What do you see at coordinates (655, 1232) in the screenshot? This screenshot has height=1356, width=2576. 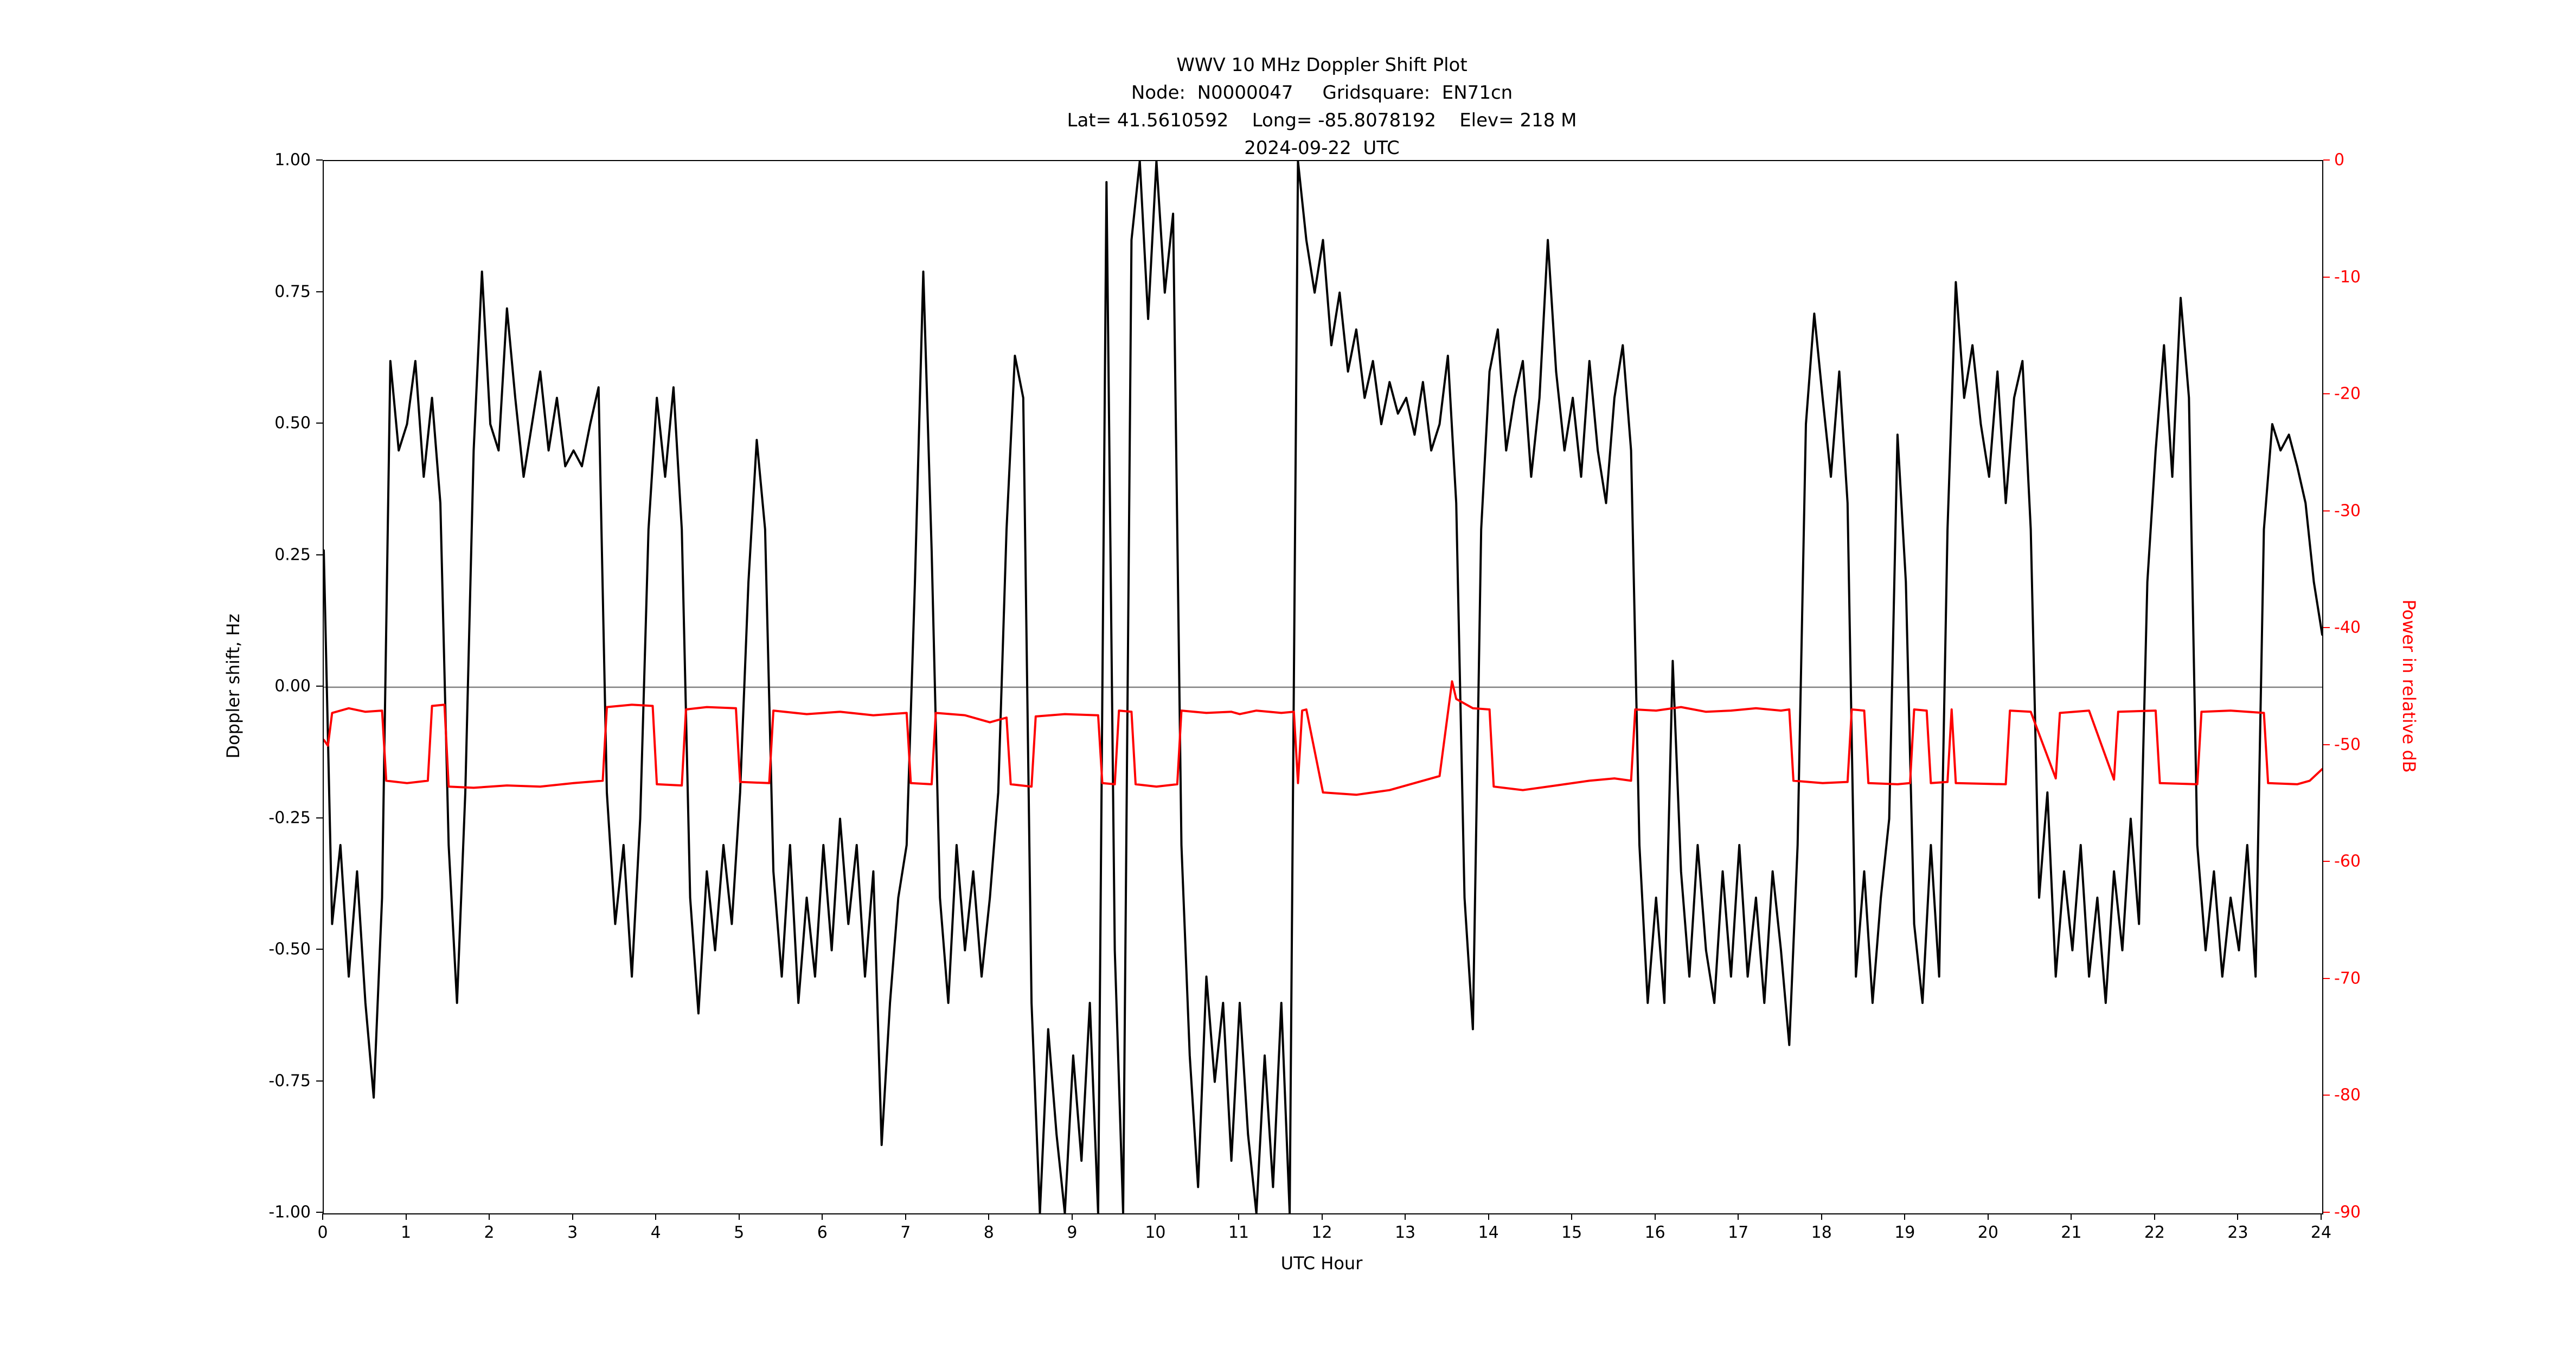 I see `x-tick-label: 4` at bounding box center [655, 1232].